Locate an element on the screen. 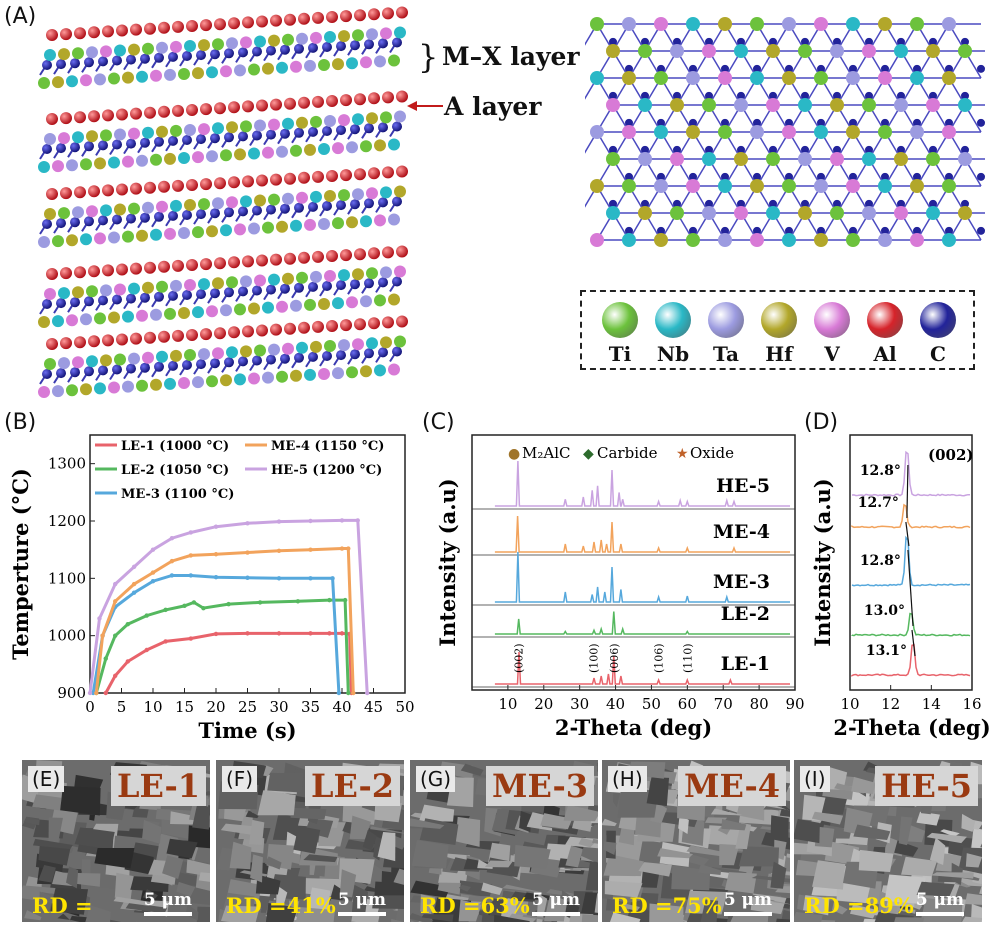 This screenshot has width=1000, height=925. scale-bar: 5 μm is located at coordinates (556, 903).